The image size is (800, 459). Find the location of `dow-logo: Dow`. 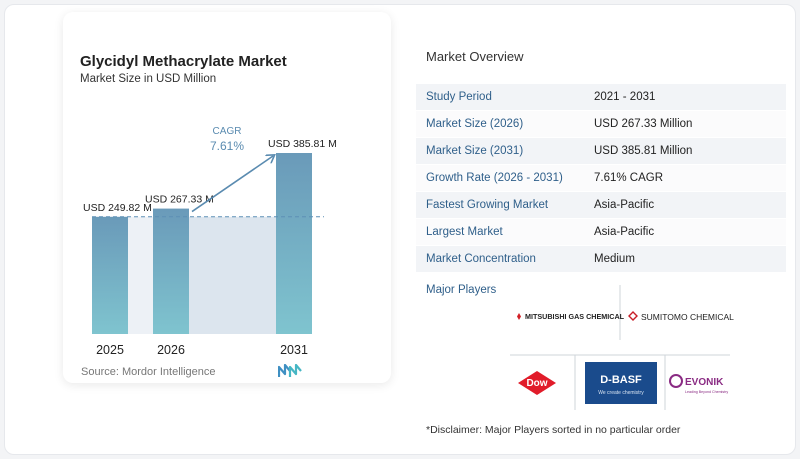

dow-logo: Dow is located at coordinates (537, 383).